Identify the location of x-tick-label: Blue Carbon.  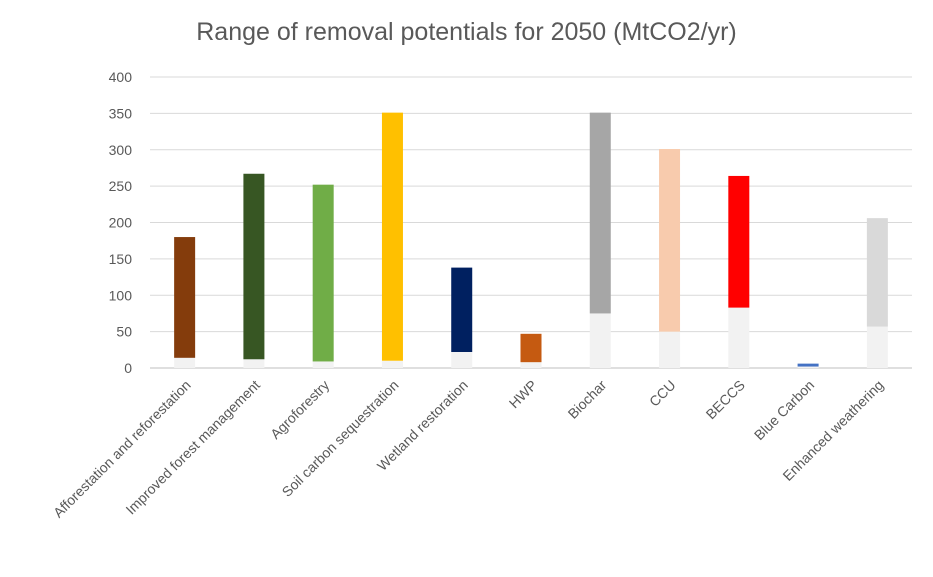
(784, 410).